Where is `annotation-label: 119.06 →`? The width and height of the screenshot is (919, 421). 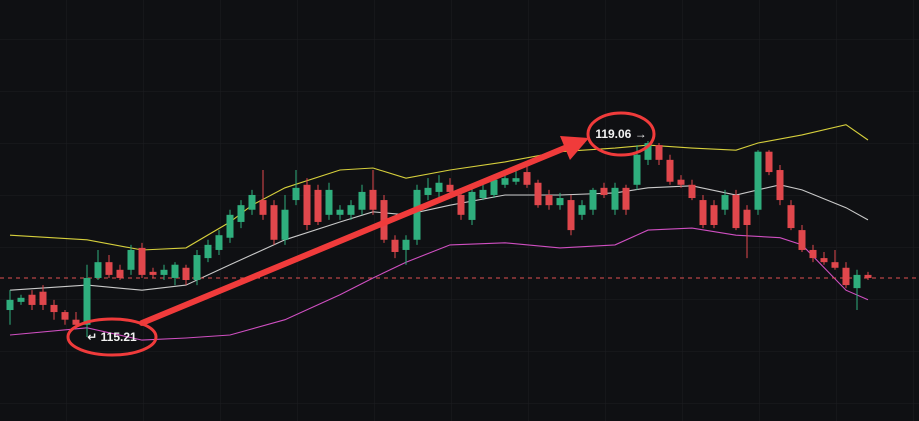 annotation-label: 119.06 → is located at coordinates (620, 134).